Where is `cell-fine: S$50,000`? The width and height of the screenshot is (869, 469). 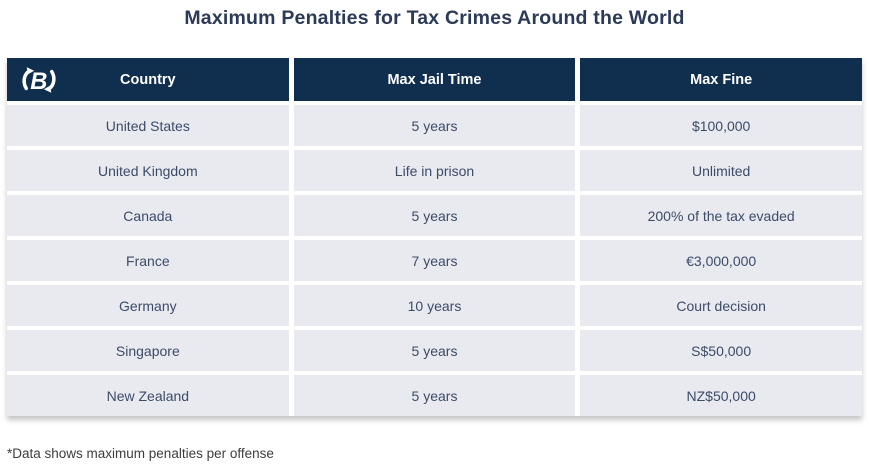 cell-fine: S$50,000 is located at coordinates (721, 350).